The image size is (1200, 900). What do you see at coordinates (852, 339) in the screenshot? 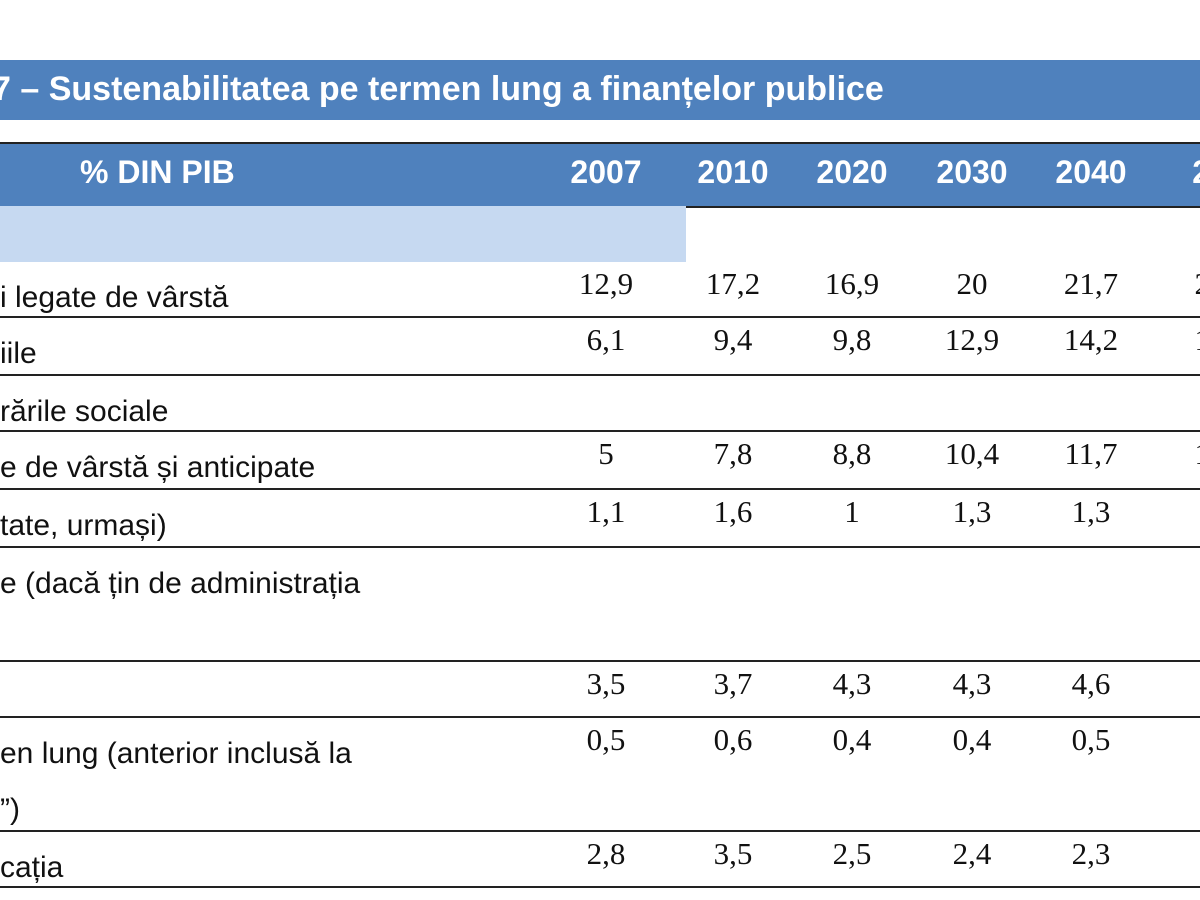
I see `row-value: 9,8` at bounding box center [852, 339].